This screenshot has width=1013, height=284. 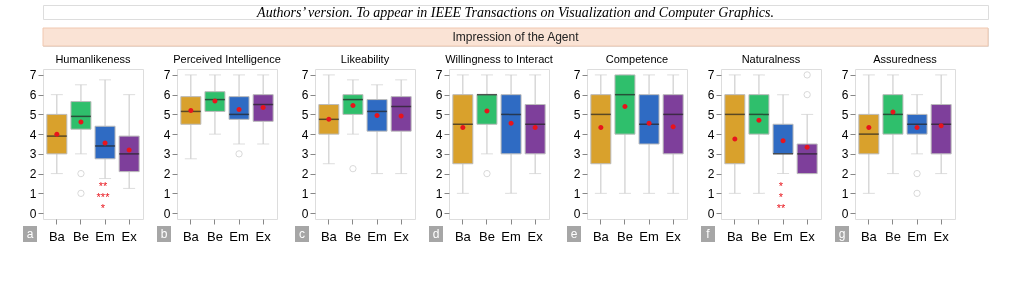 I want to click on text: c, so click(x=302, y=234).